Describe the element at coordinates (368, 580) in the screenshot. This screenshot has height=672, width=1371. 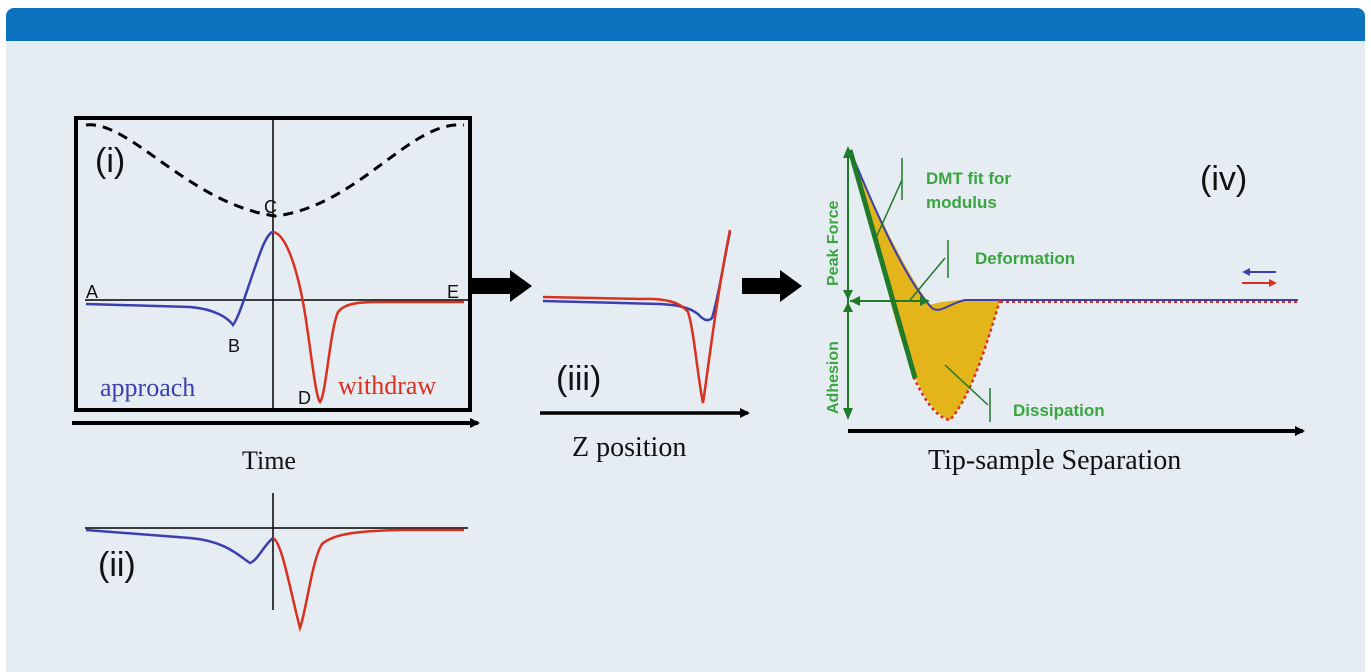
I see `panel-ii-withdraw-curve` at that location.